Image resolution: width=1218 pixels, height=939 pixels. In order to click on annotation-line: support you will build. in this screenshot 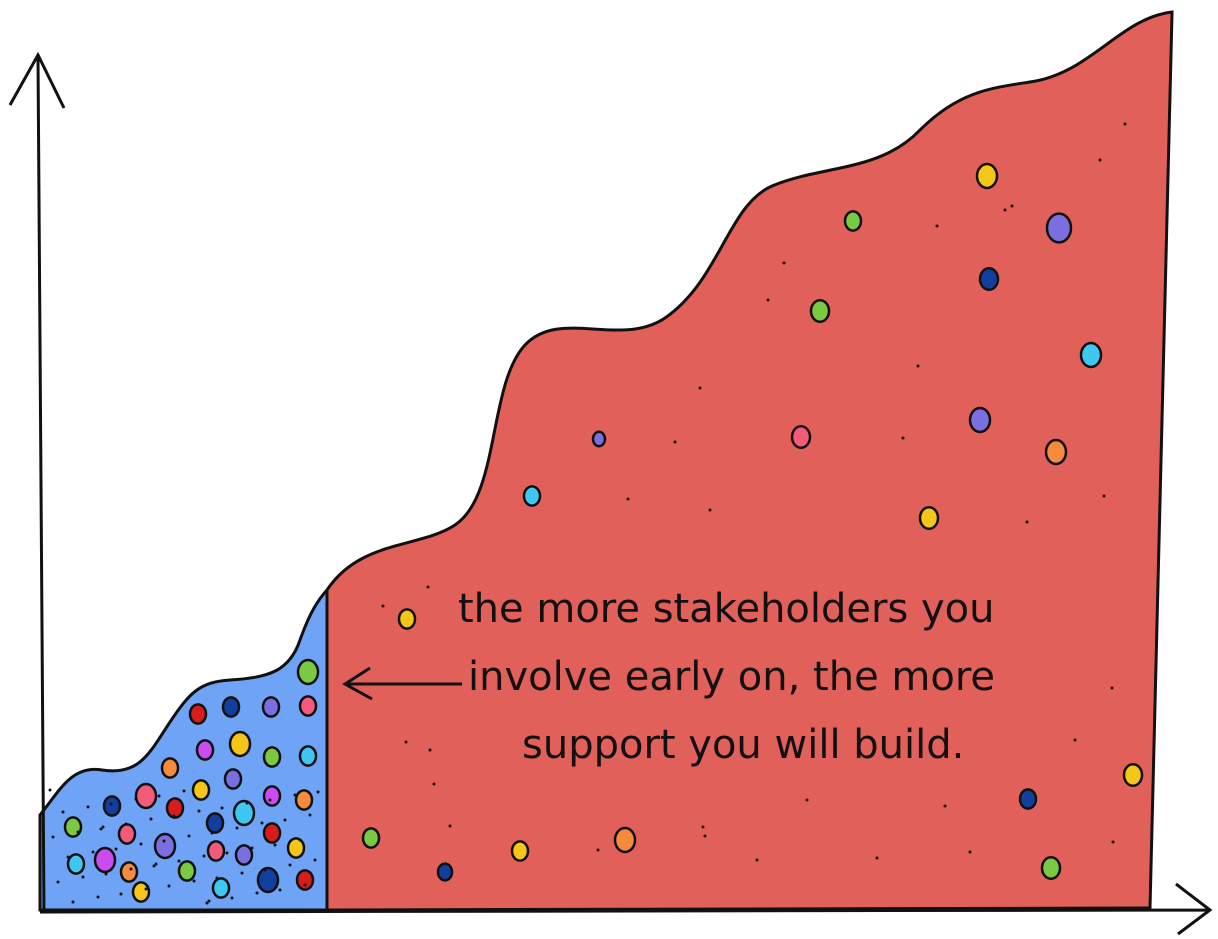, I will do `click(743, 745)`.